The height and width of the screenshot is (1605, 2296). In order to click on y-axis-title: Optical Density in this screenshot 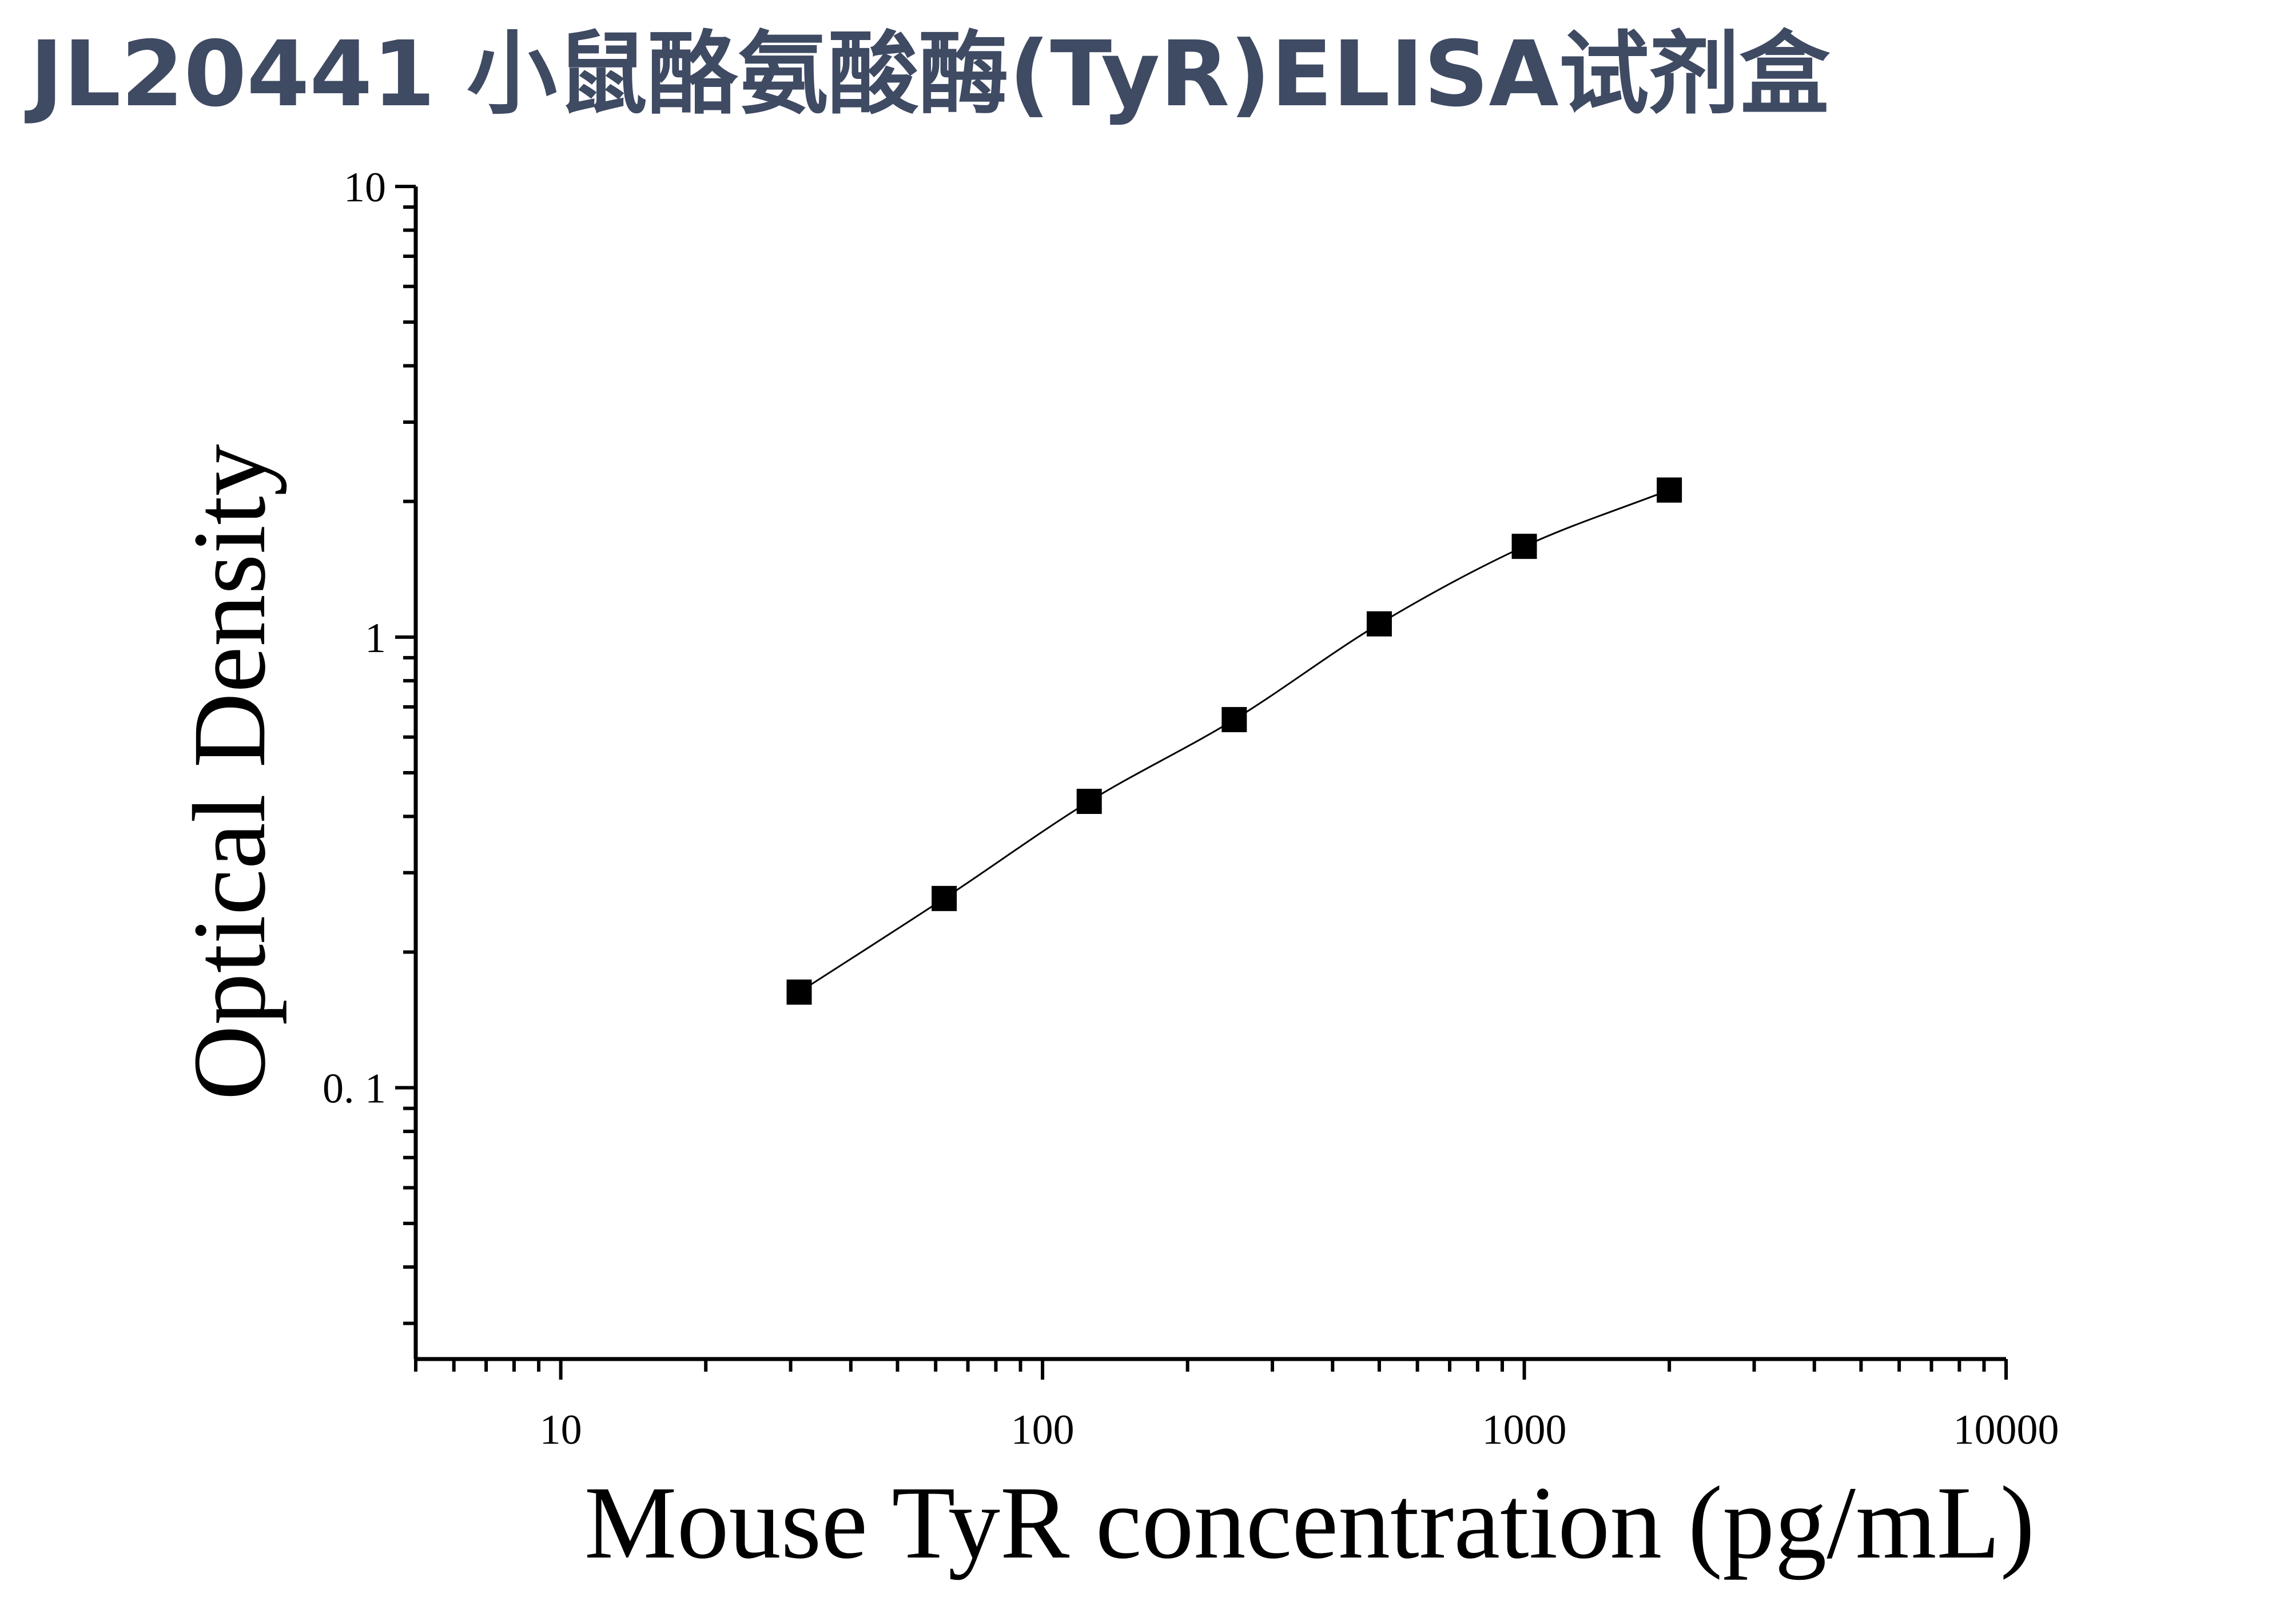, I will do `click(230, 772)`.